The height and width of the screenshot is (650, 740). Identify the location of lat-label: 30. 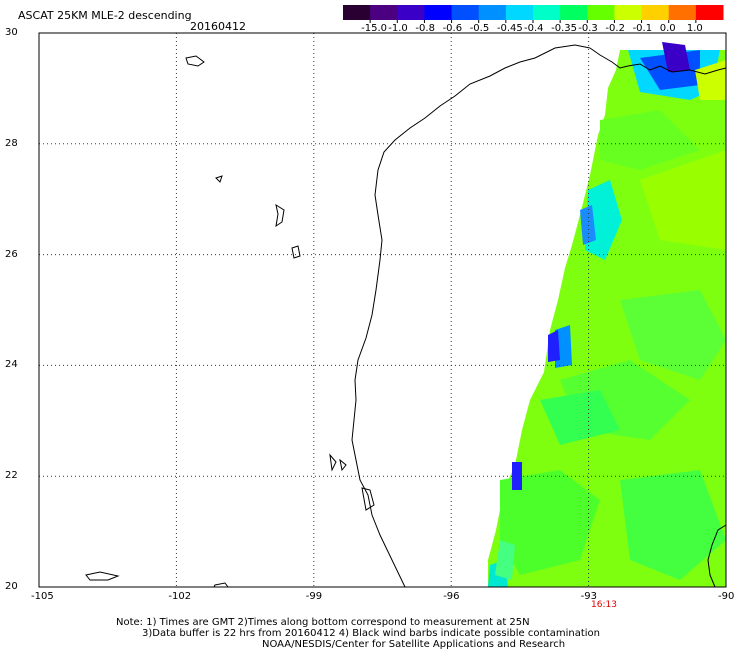
(11, 32).